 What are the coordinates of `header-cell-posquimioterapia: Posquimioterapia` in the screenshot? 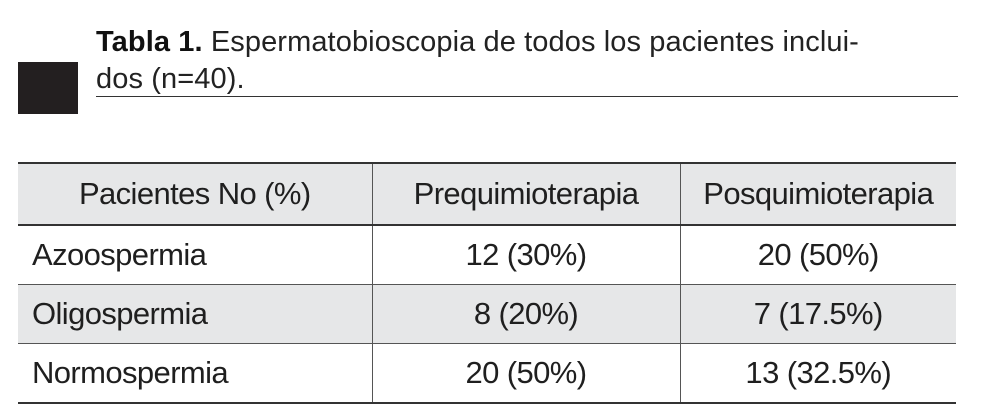 It's located at (817, 194).